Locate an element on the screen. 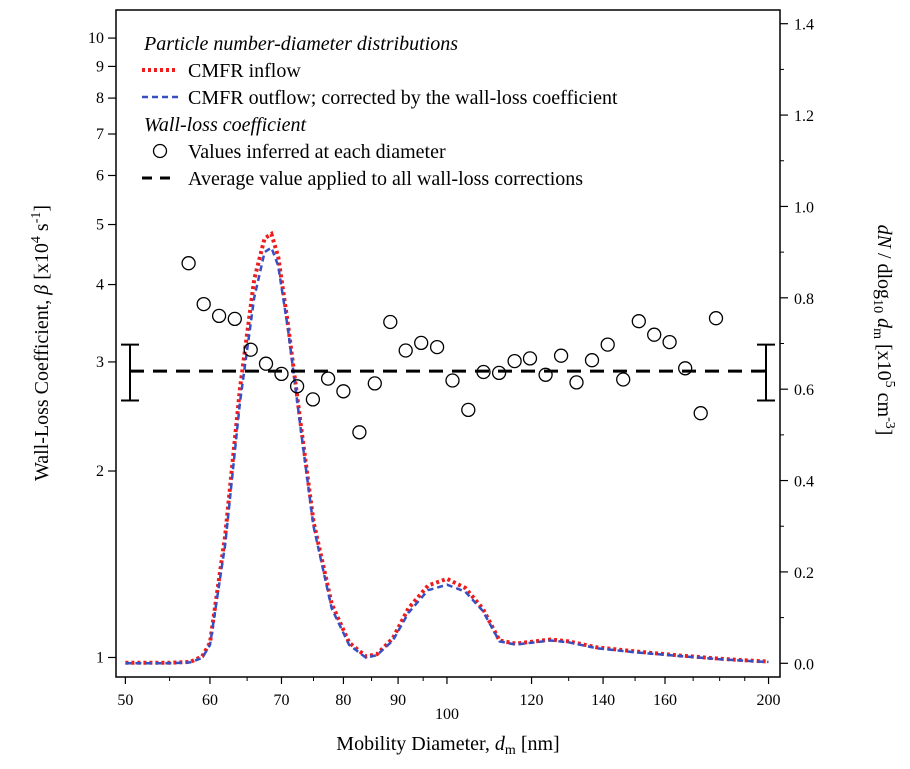  x-tick-label: 90 is located at coordinates (398, 700).